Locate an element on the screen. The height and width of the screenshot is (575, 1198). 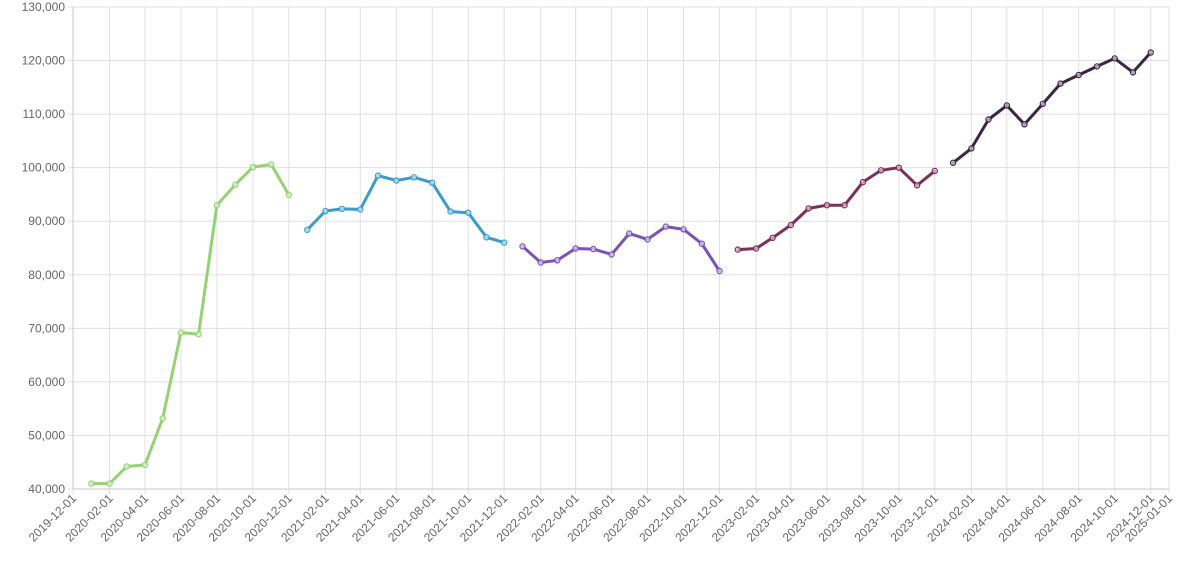
y-tick-label: 50,000 is located at coordinates (46, 435).